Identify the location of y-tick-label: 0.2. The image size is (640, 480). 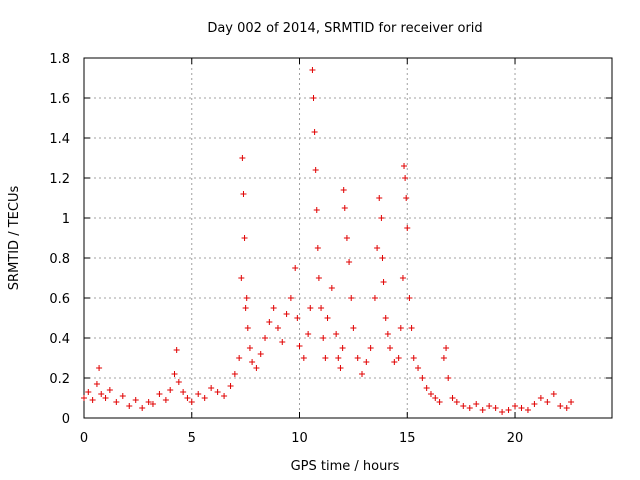
(59, 379).